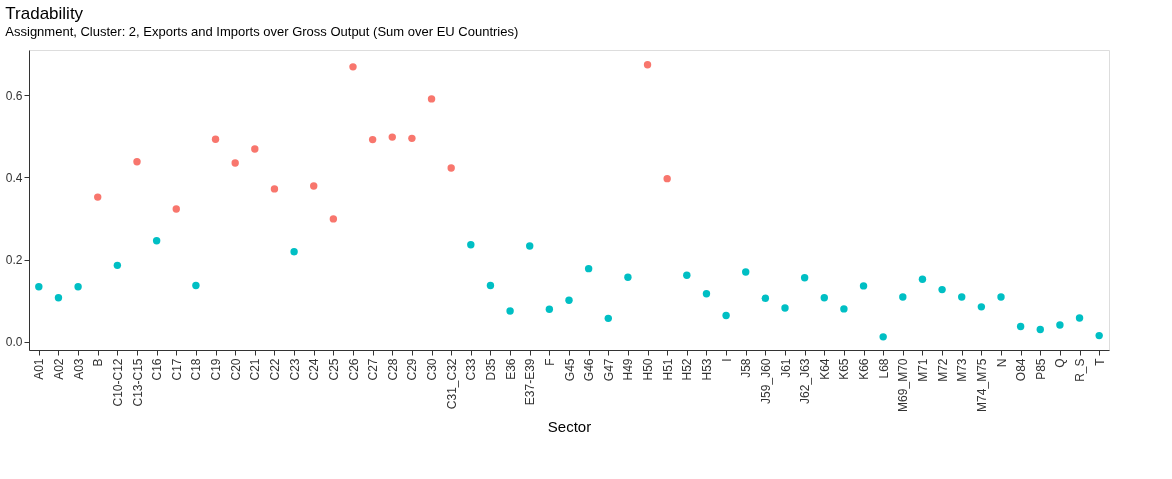 This screenshot has height=479, width=1172. I want to click on chart-subtitle: Assignment, Cluster: 2, Exports and Imports over Gross Output (Sum over EU Countries), so click(262, 31).